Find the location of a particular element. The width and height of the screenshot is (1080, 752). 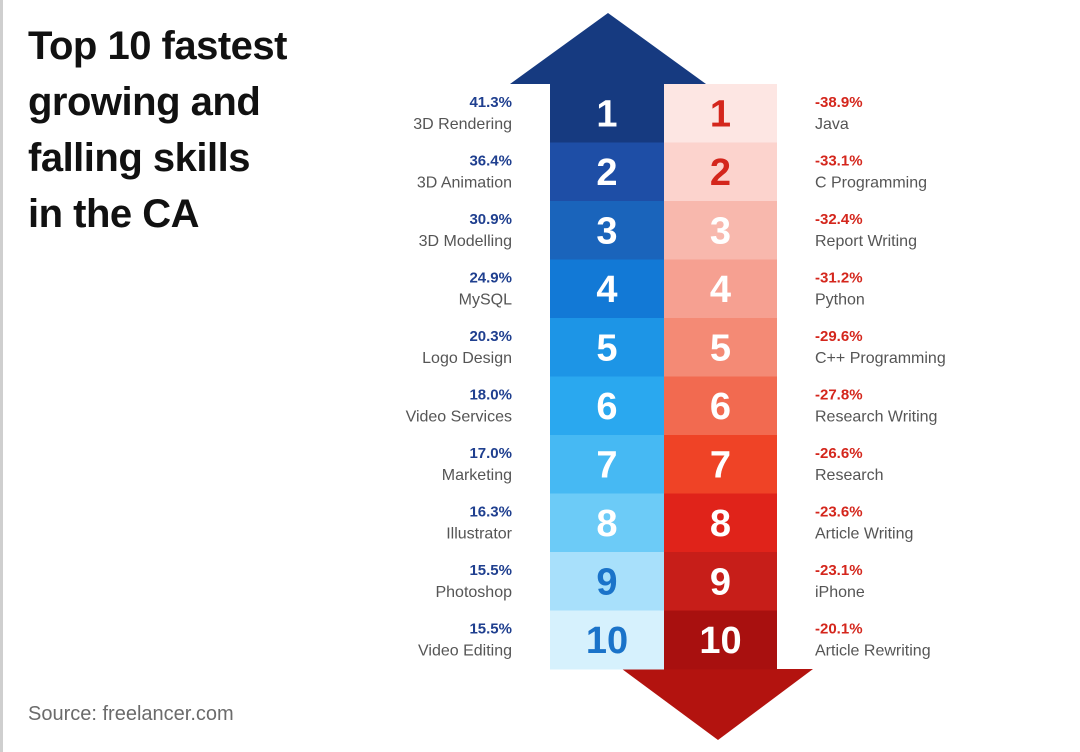

title-line-2: growing and is located at coordinates (144, 102).